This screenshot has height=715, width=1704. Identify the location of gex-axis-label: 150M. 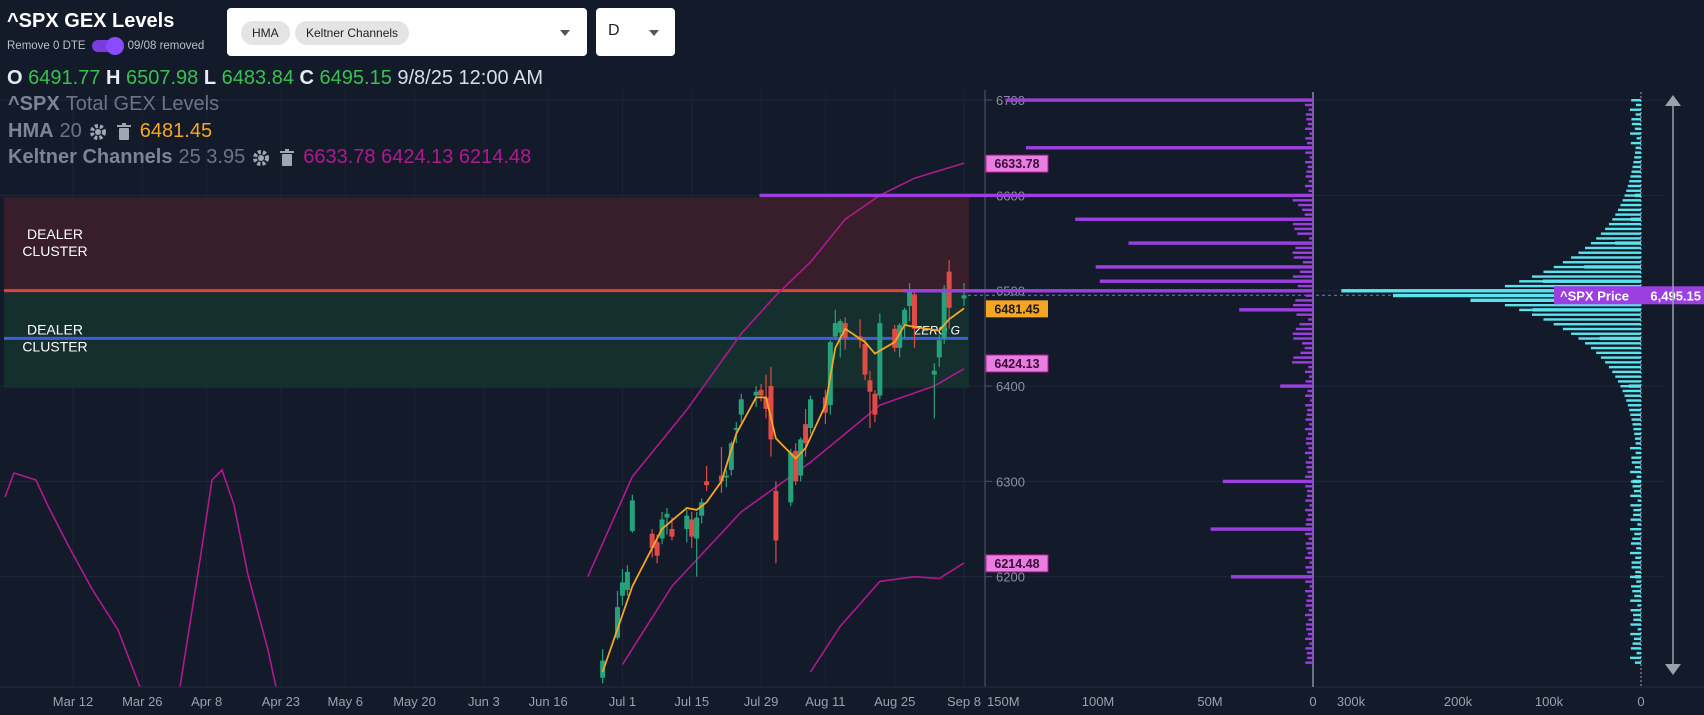
(1003, 701).